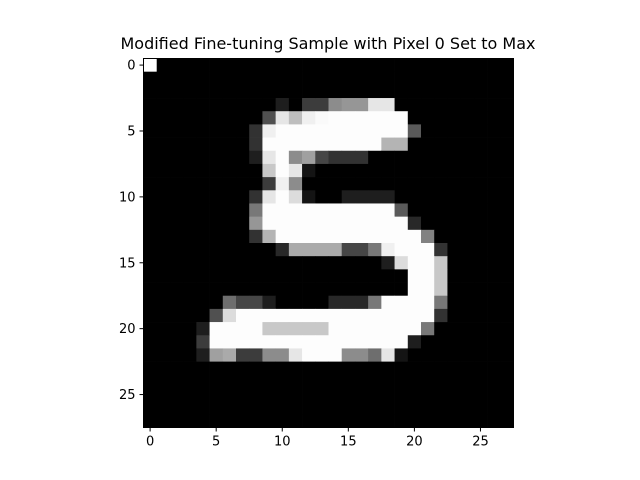 The height and width of the screenshot is (480, 640). I want to click on y-tick-label: 5, so click(131, 131).